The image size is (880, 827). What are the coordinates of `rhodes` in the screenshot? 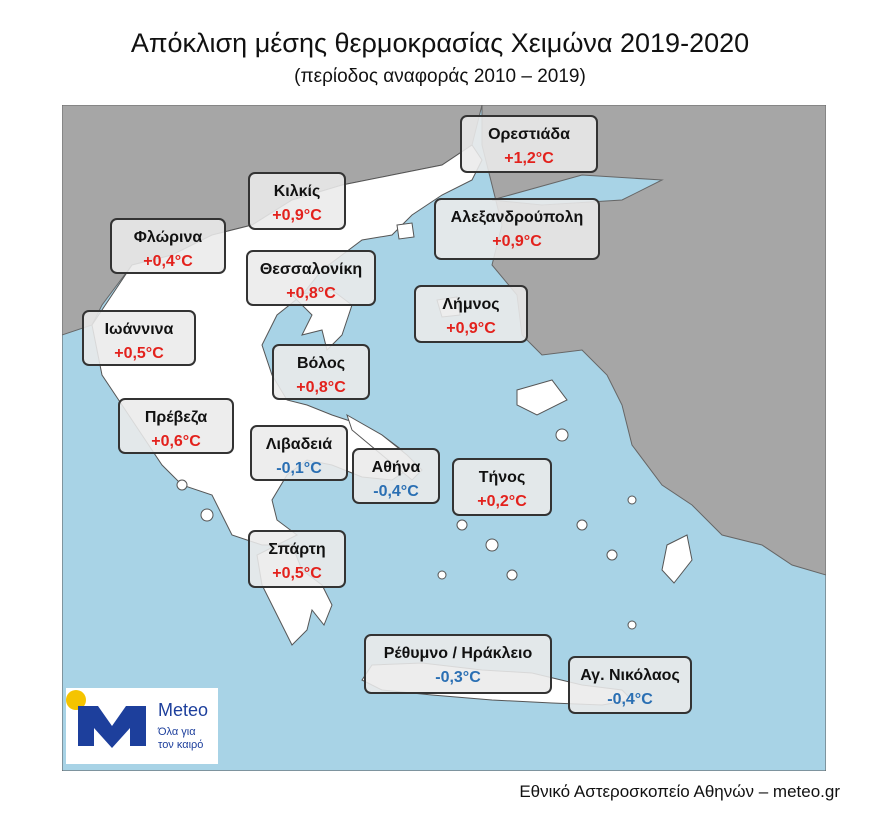 It's located at (677, 559).